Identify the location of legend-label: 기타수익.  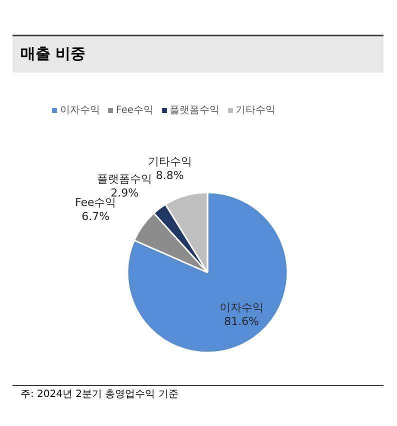
(256, 110).